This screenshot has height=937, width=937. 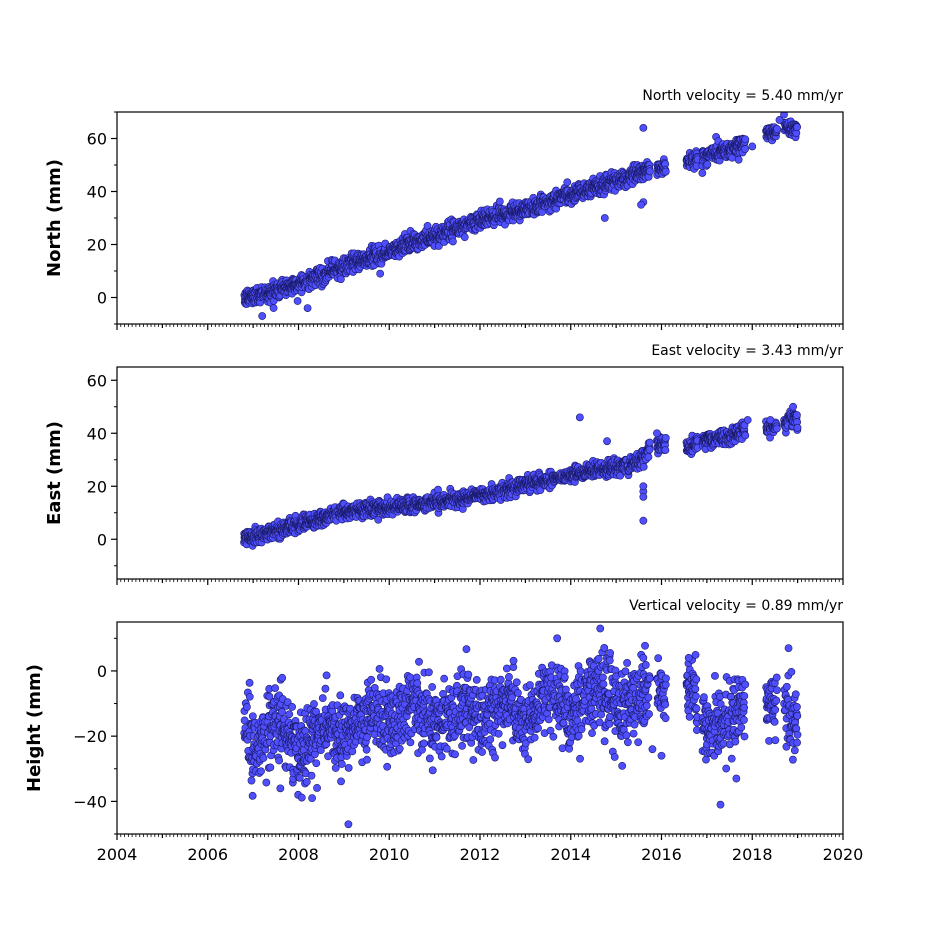 What do you see at coordinates (54, 218) in the screenshot?
I see `north-axis-label: North (mm)` at bounding box center [54, 218].